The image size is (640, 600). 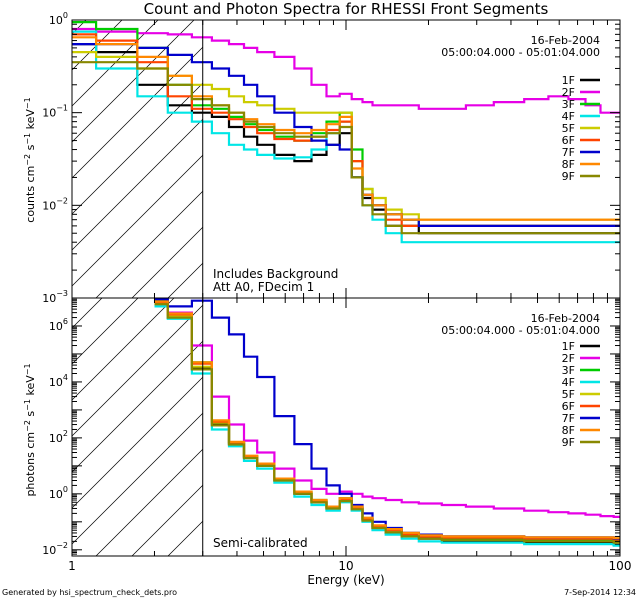 I want to click on x-tick-label: 100, so click(x=620, y=566).